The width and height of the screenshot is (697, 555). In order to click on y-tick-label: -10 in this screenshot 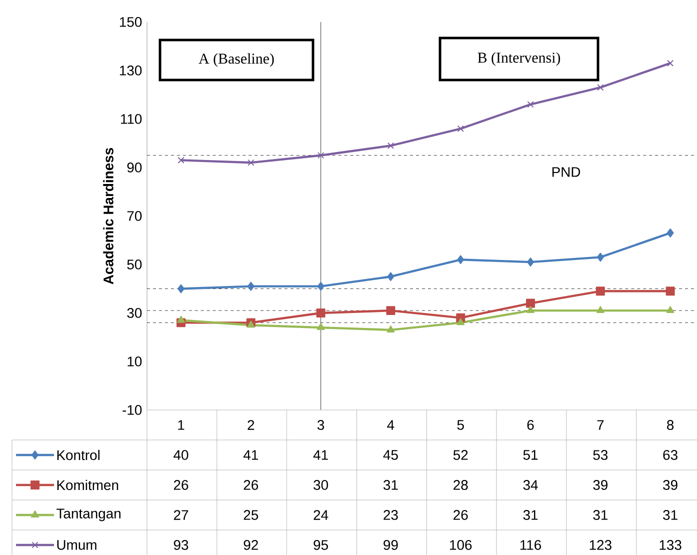, I will do `click(132, 410)`.